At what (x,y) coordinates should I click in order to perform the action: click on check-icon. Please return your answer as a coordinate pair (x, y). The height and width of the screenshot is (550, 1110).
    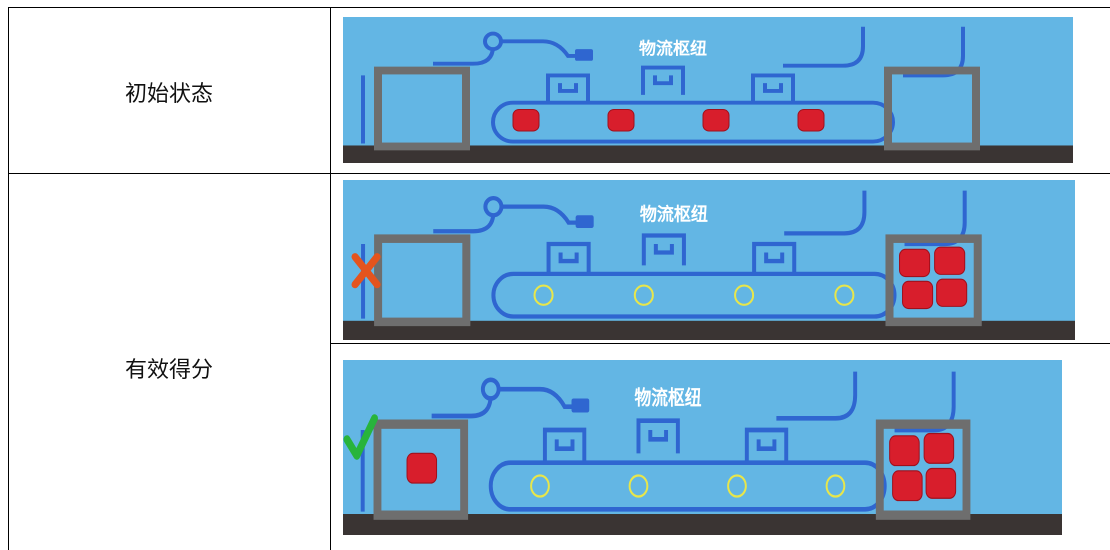
    Looking at the image, I should click on (360, 437).